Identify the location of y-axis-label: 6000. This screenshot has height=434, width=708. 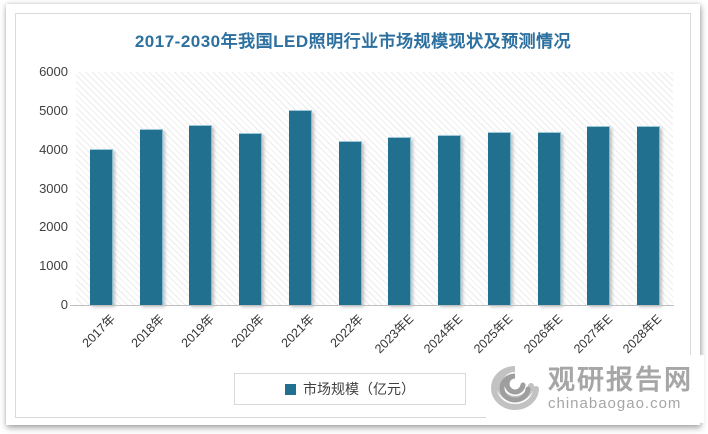
(53, 71).